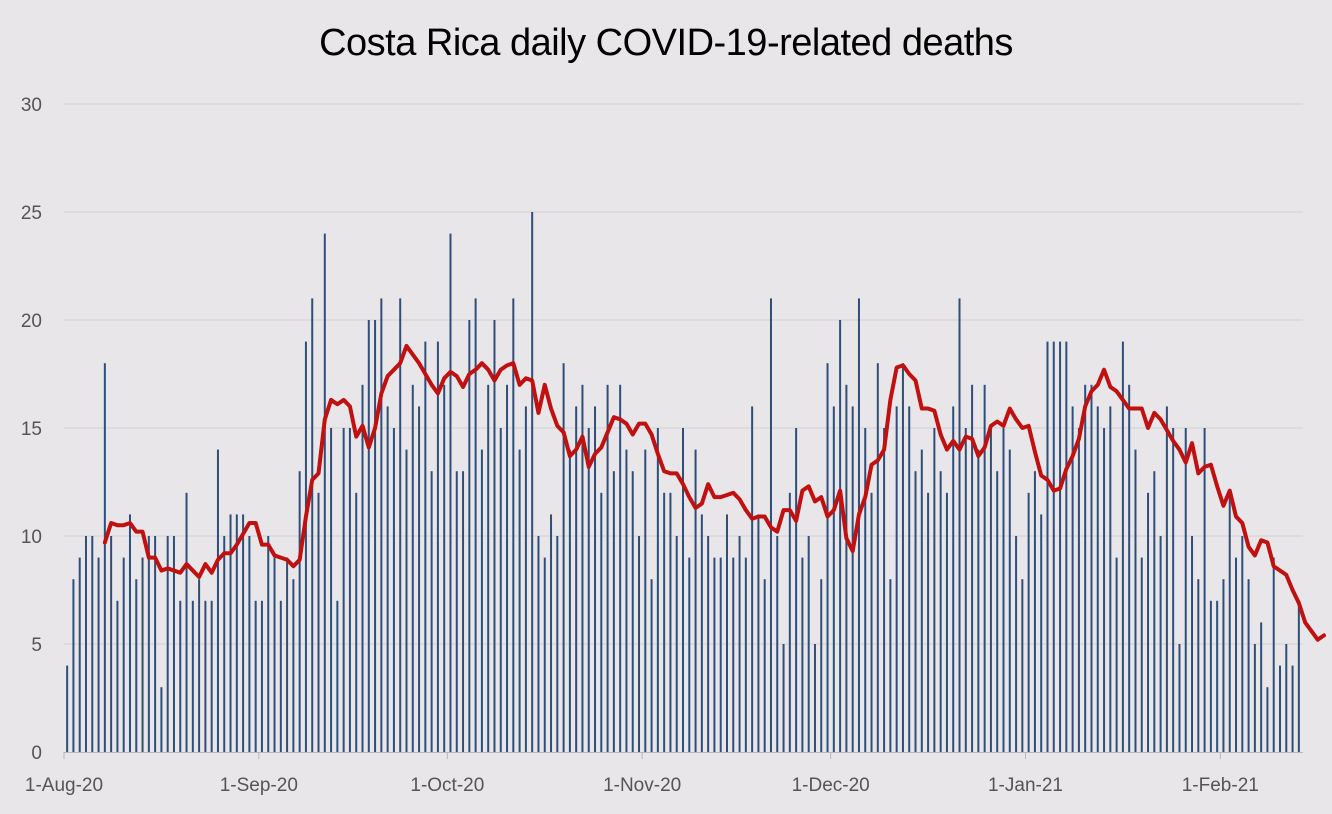 The image size is (1332, 814). I want to click on y-tick-label: 30, so click(31, 105).